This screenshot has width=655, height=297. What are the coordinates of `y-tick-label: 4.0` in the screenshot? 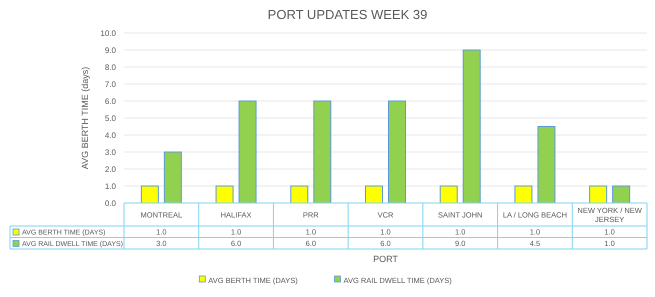 It's located at (110, 135).